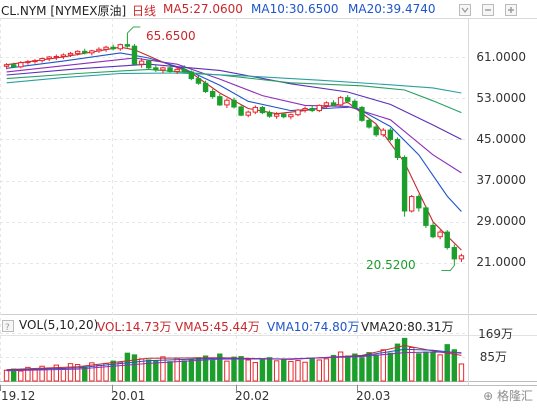 This screenshot has width=537, height=408. I want to click on volume-indicator-label: VOL(5,10,20), so click(59, 325).